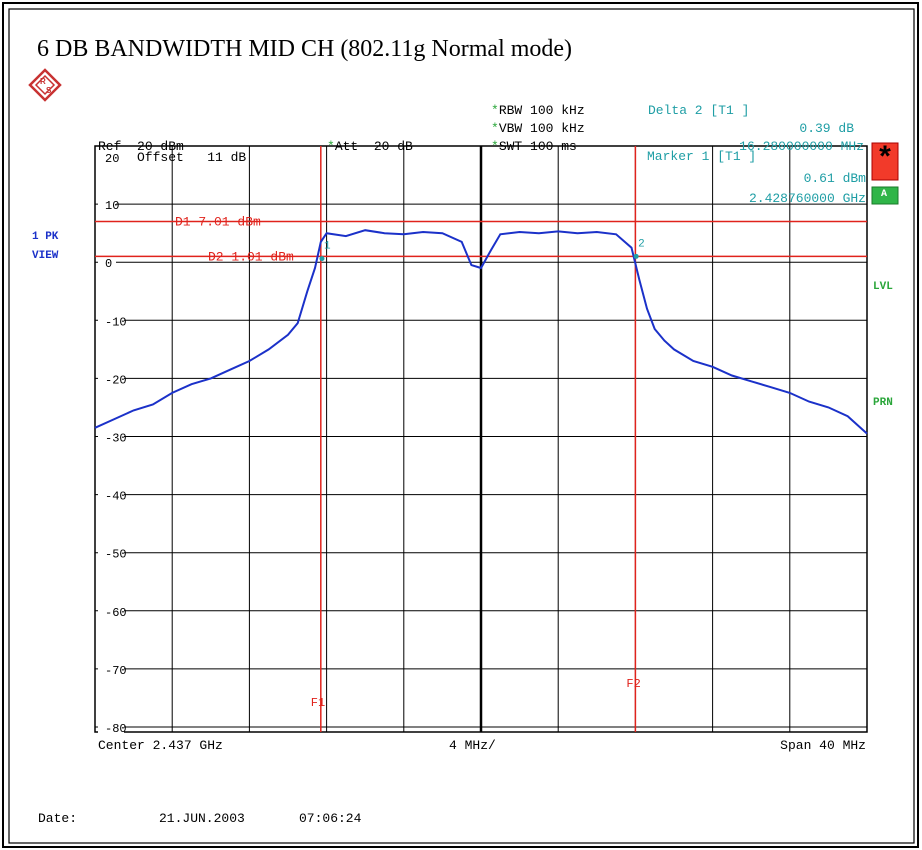  Describe the element at coordinates (834, 178) in the screenshot. I see `marker-level: 0.61 dBm` at that location.